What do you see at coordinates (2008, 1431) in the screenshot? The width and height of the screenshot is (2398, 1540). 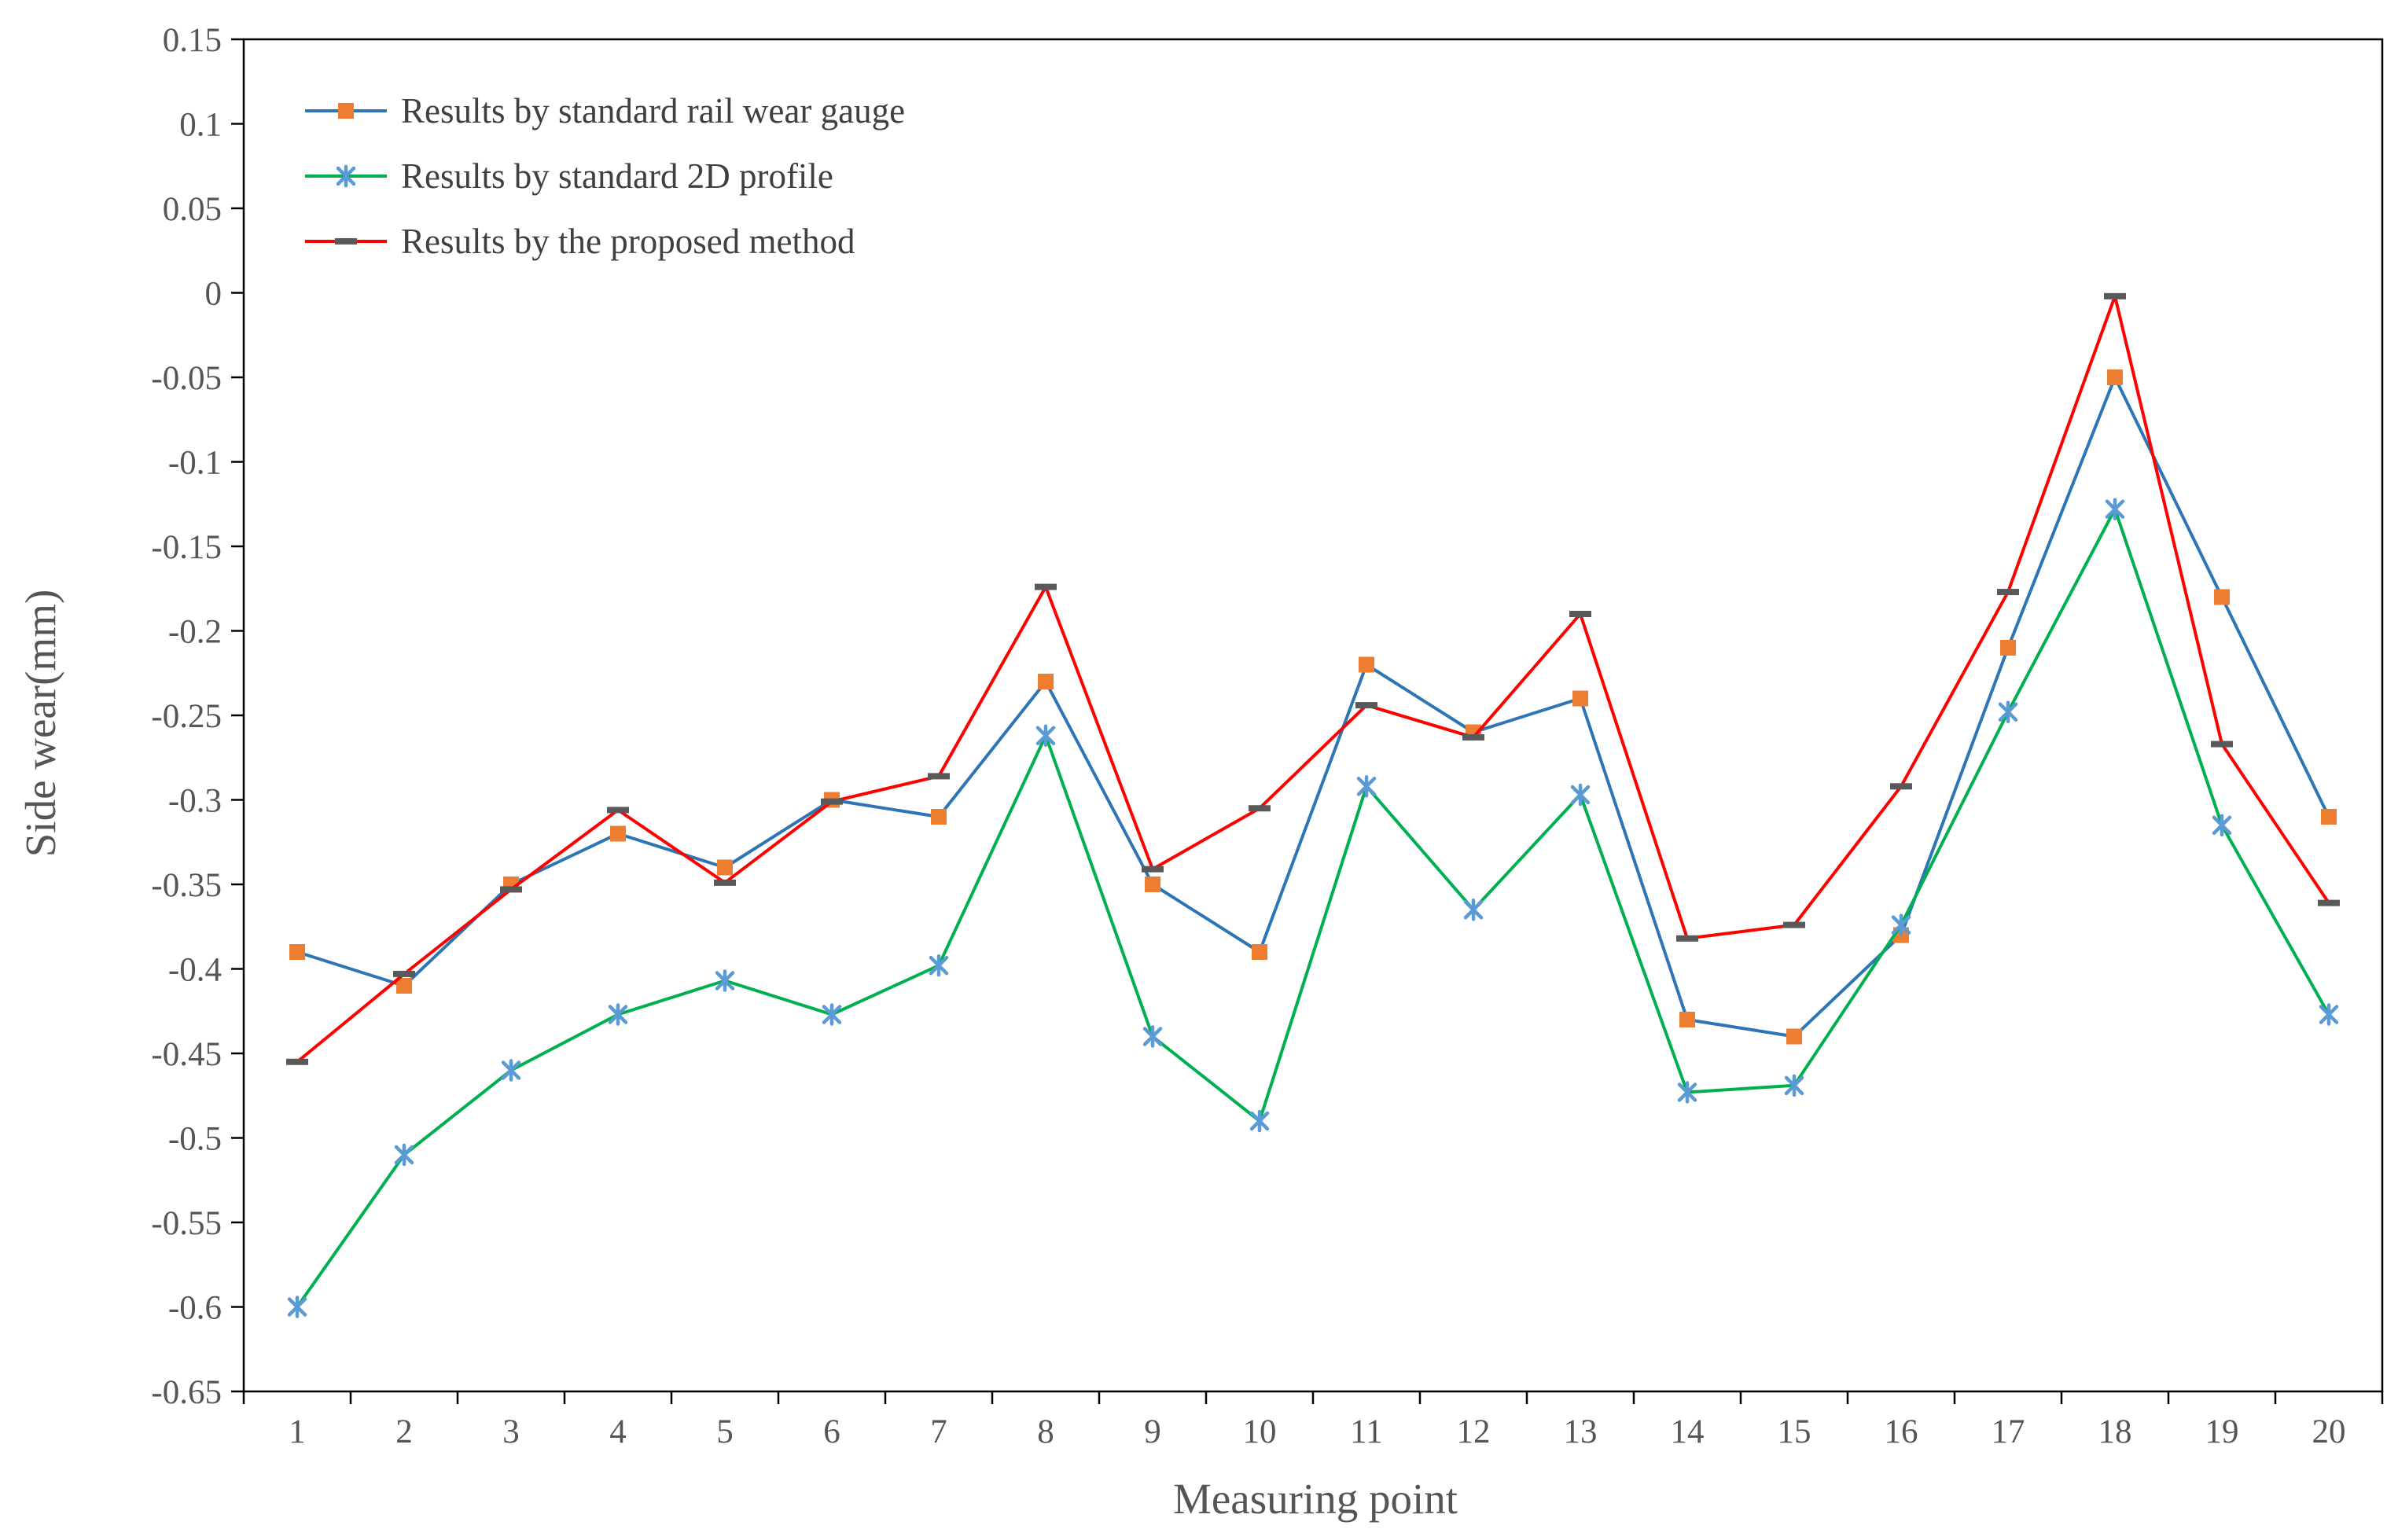 I see `x-tick-label: 17` at bounding box center [2008, 1431].